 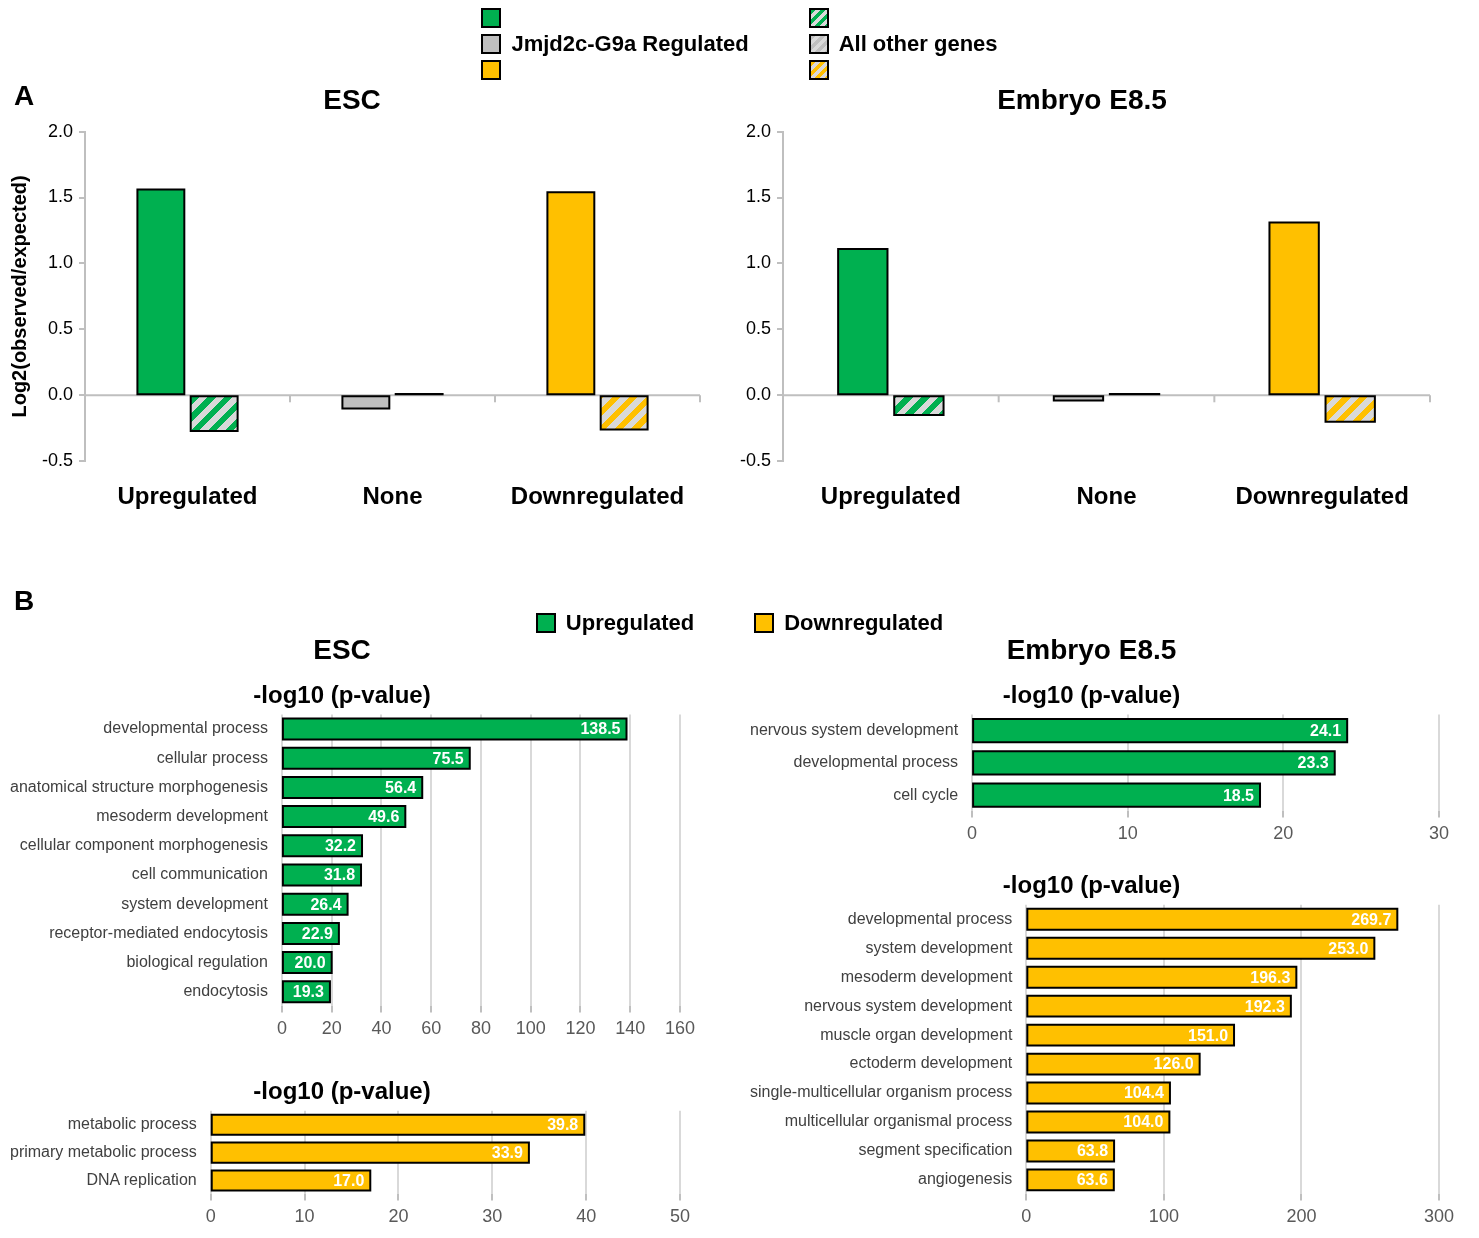 I want to click on legend-label: All other genes, so click(x=918, y=44).